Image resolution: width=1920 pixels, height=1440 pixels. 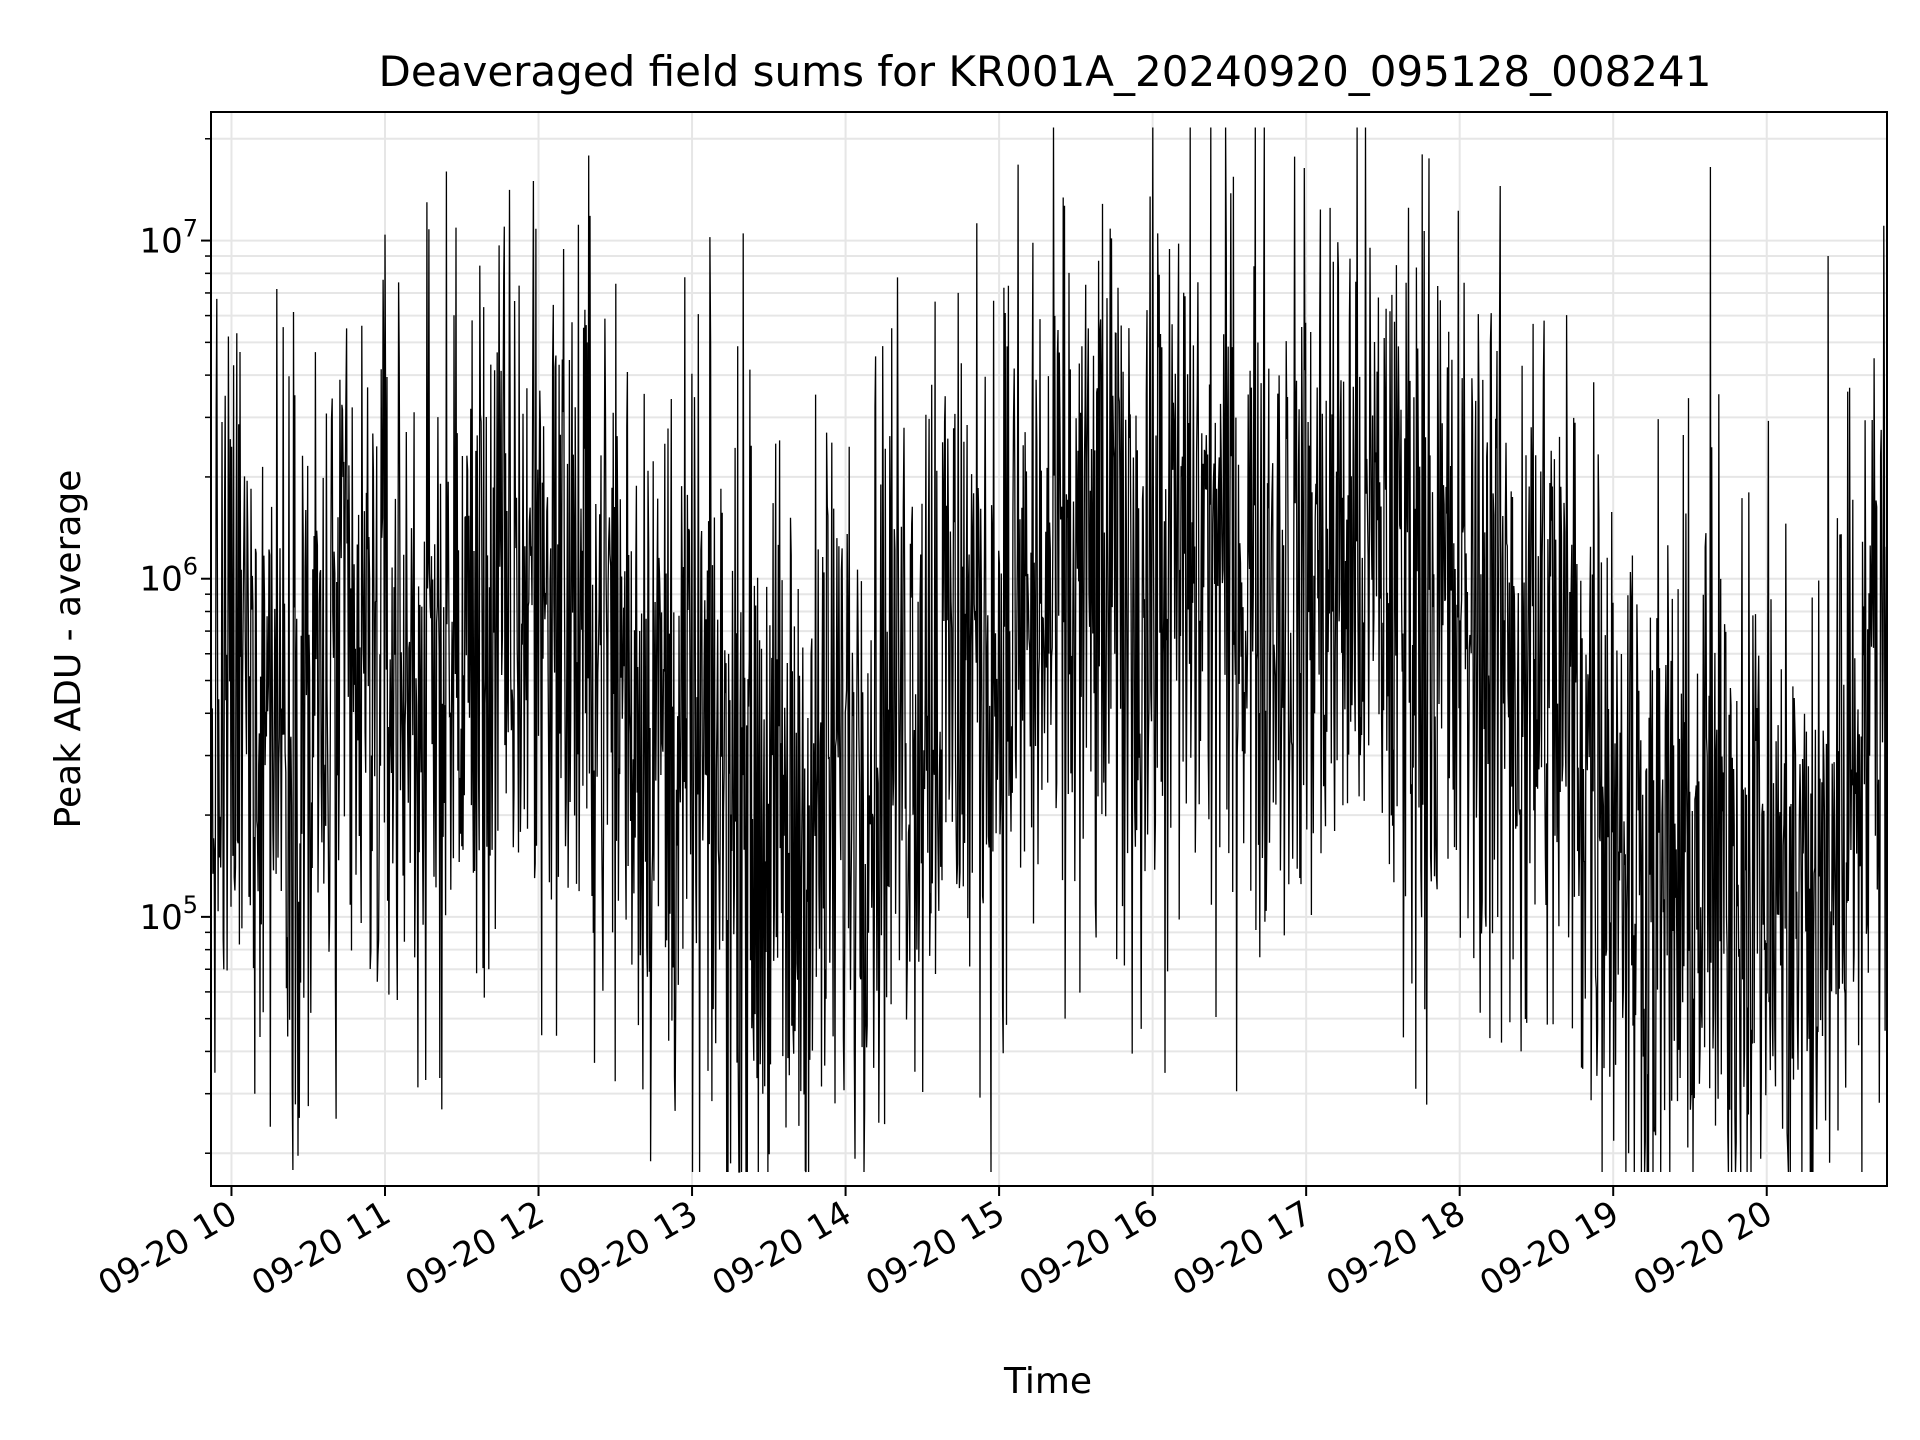 I want to click on x-axis-label: Time, so click(x=1047, y=1381).